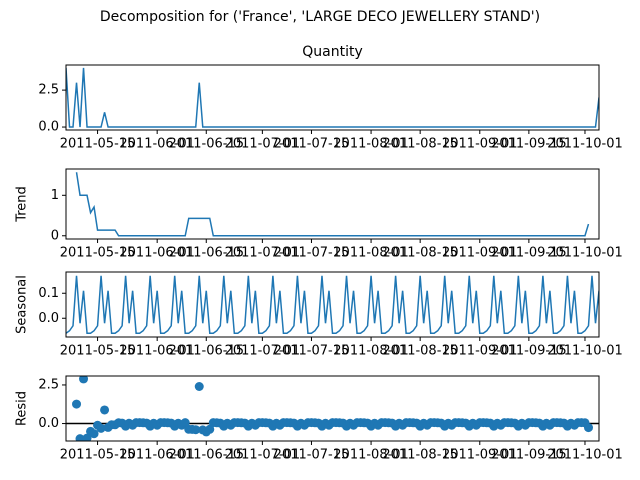 The image size is (640, 480). What do you see at coordinates (55, 235) in the screenshot?
I see `y-tick-label: 0` at bounding box center [55, 235].